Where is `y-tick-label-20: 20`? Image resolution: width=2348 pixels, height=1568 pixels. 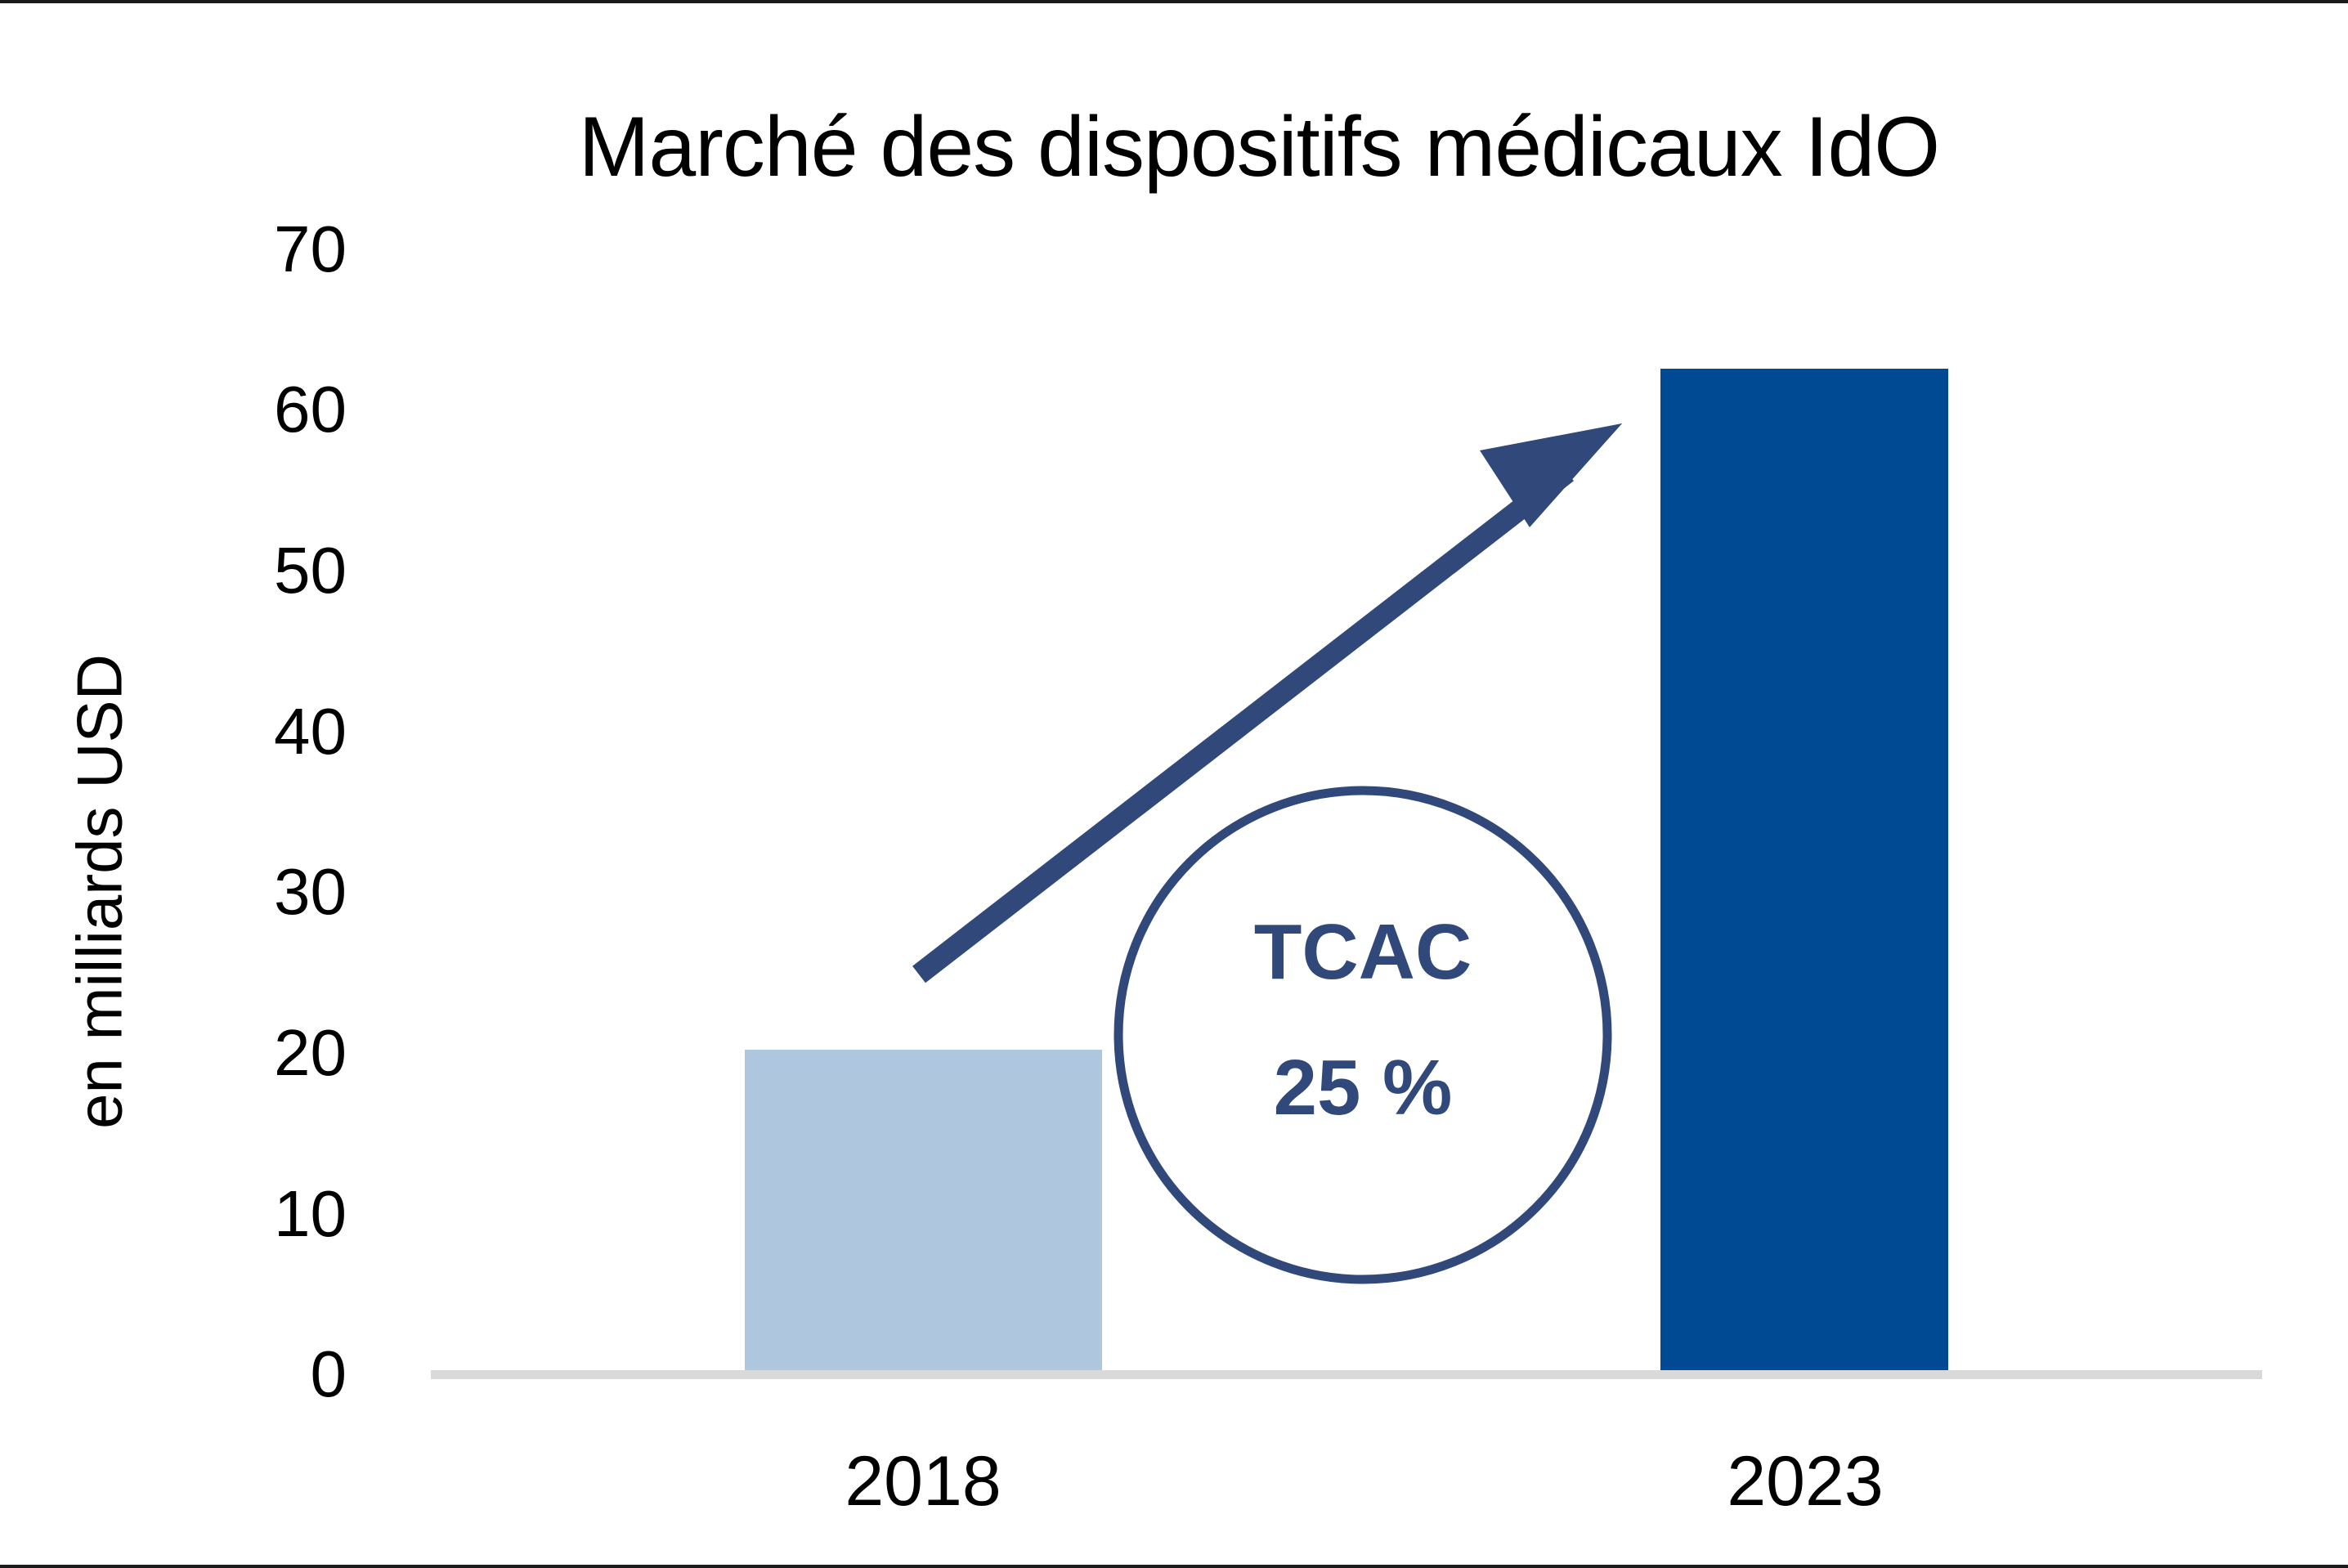 y-tick-label-20: 20 is located at coordinates (310, 1052).